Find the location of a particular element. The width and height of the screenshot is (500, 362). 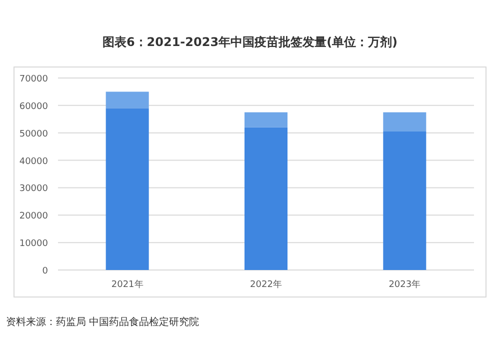

x-tick-label: 2022年 is located at coordinates (266, 284).